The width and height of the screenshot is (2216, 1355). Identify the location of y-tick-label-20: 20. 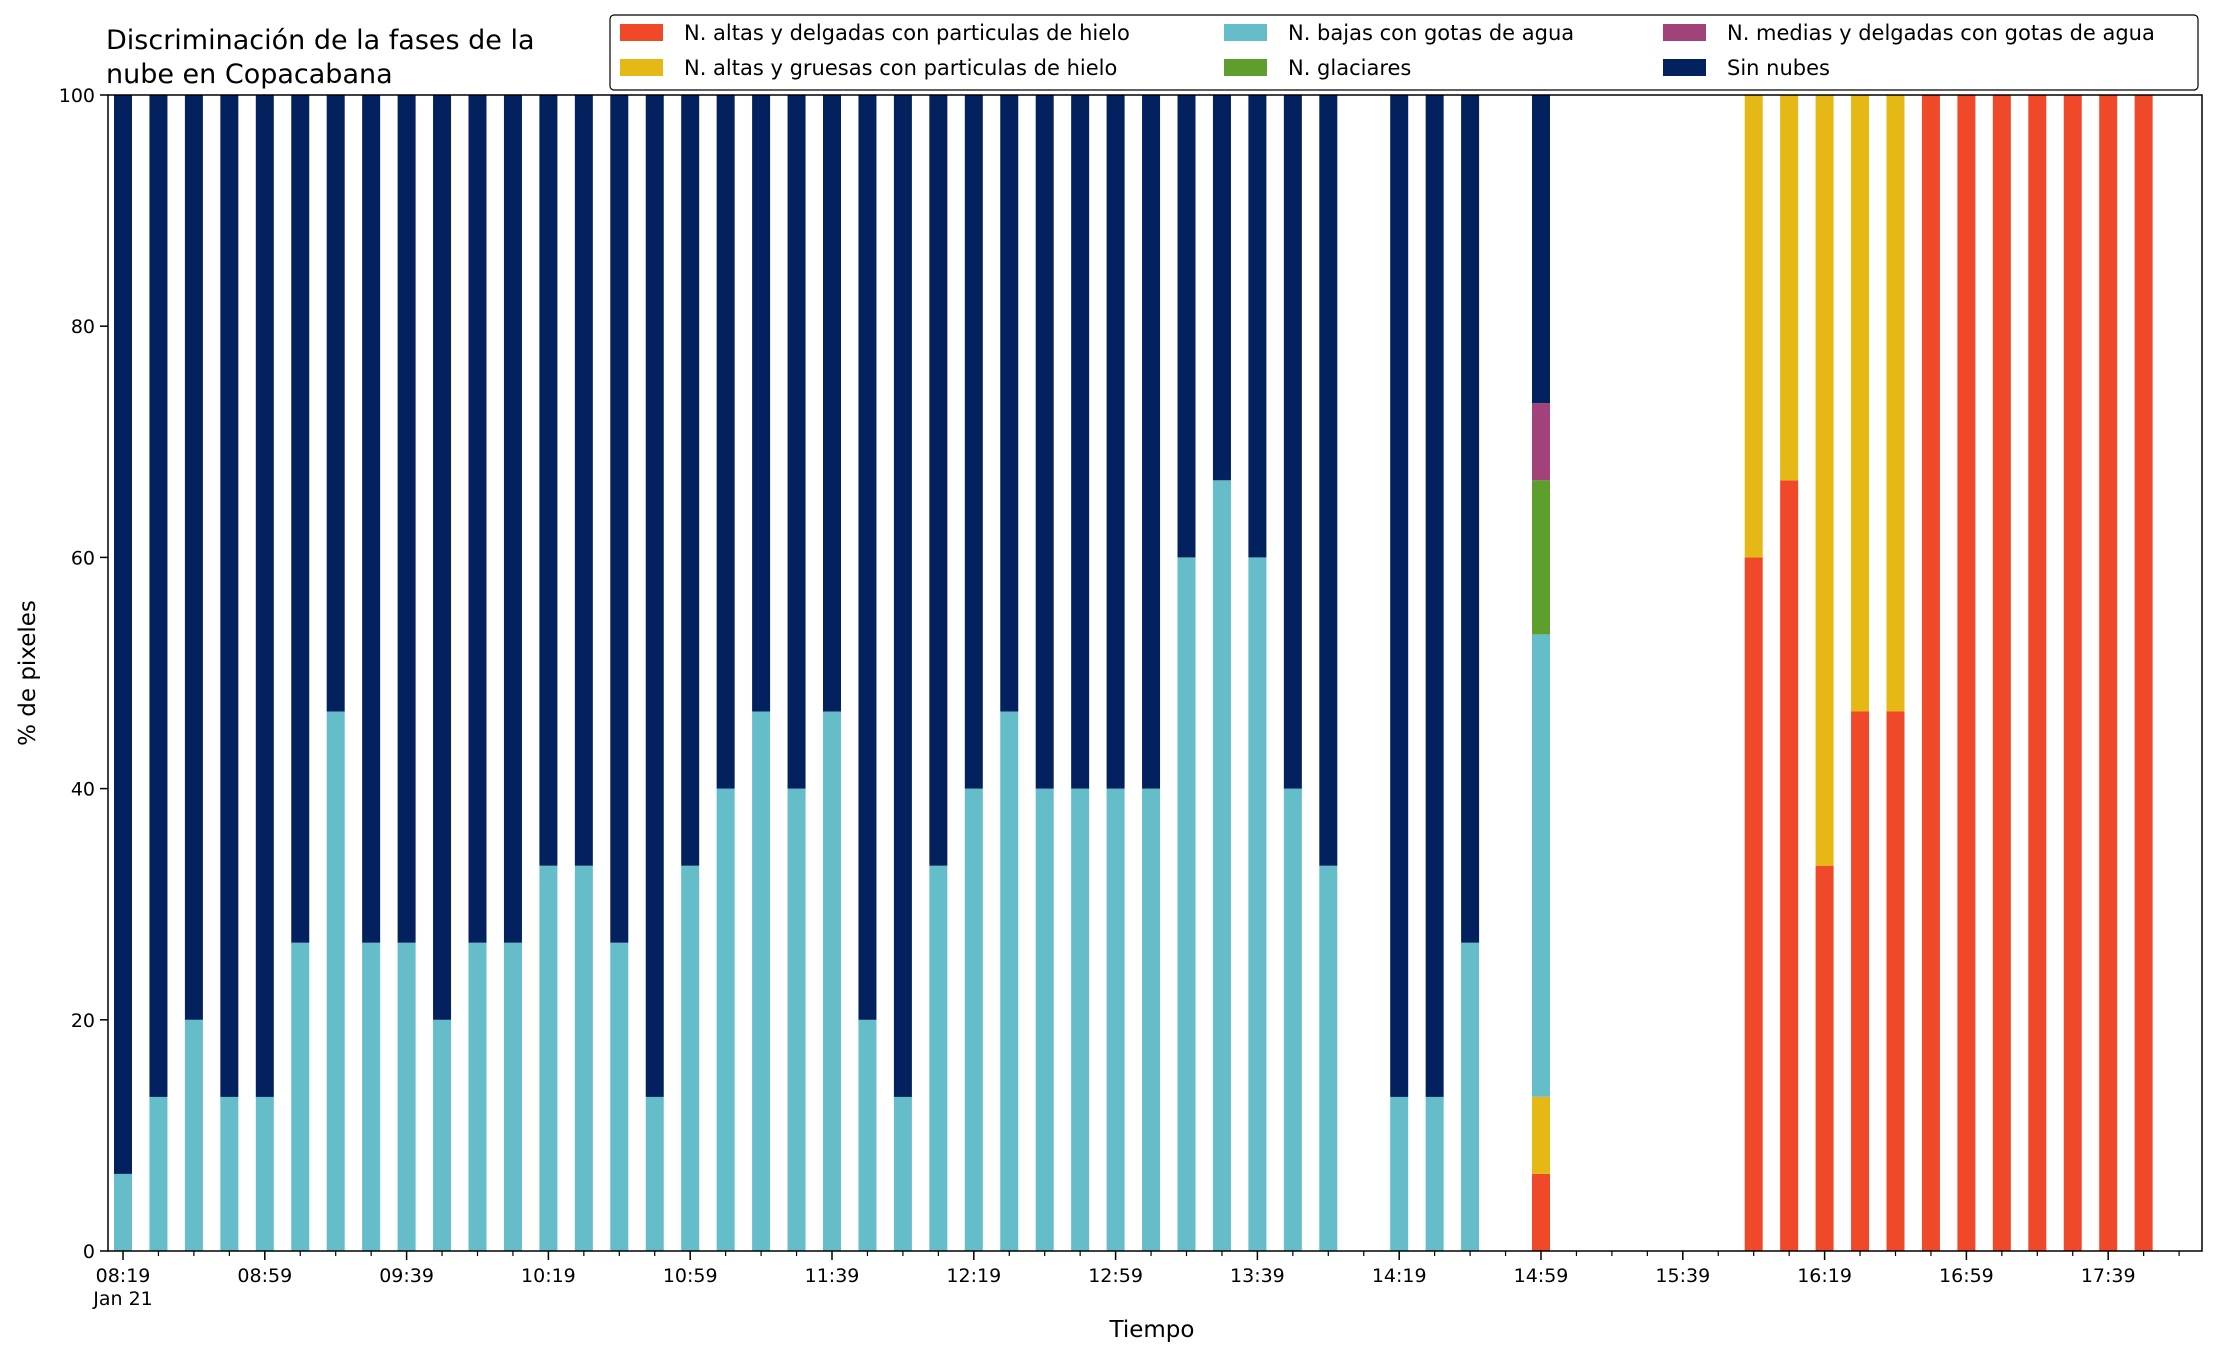
(83, 1021).